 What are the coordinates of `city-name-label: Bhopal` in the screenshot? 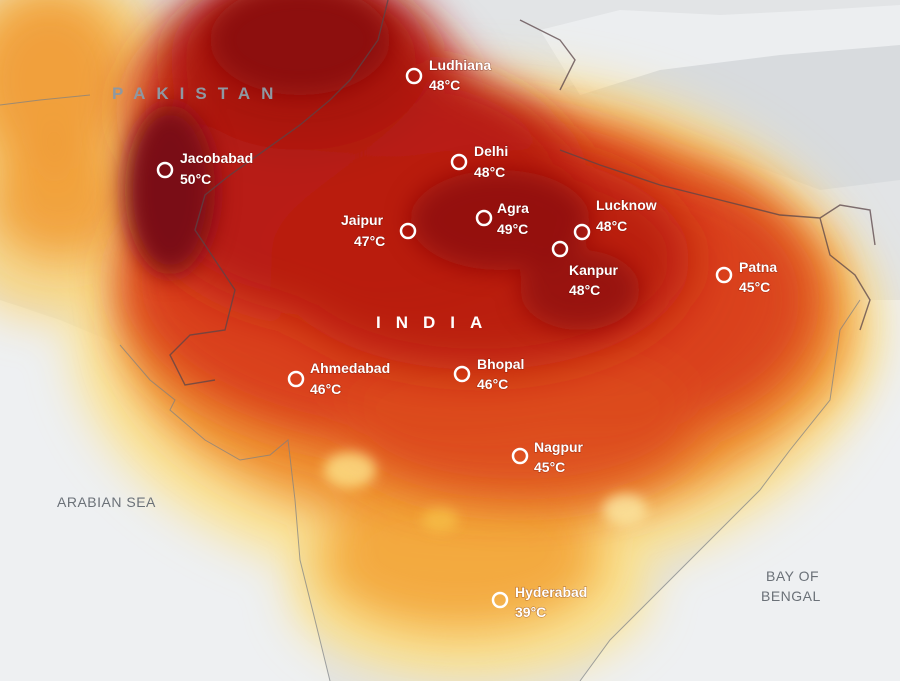 It's located at (500, 364).